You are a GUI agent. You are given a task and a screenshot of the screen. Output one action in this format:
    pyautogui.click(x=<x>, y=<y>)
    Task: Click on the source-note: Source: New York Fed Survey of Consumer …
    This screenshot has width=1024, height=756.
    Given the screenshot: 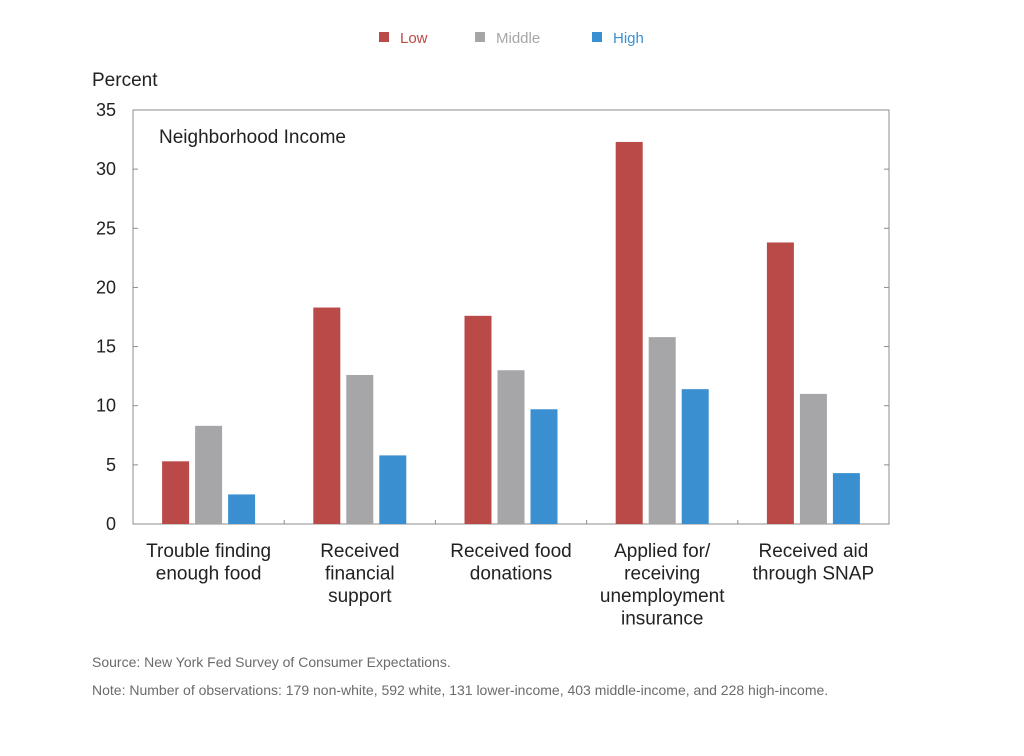 What is the action you would take?
    pyautogui.click(x=271, y=662)
    